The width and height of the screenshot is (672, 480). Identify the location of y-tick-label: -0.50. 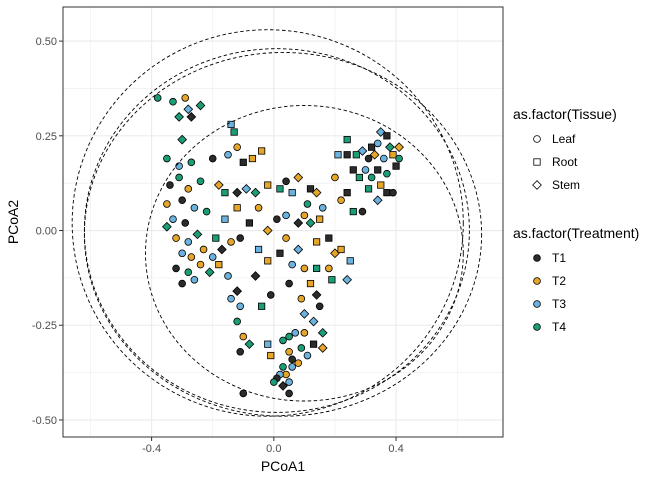
(44, 421).